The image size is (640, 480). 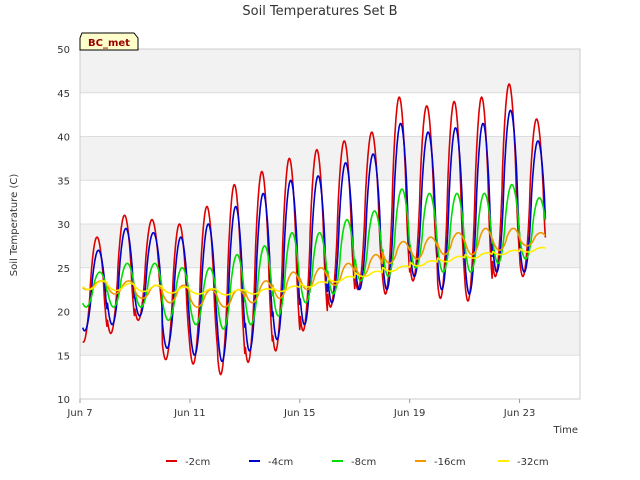 What do you see at coordinates (189, 413) in the screenshot?
I see `x-tick-label: Jun 11` at bounding box center [189, 413].